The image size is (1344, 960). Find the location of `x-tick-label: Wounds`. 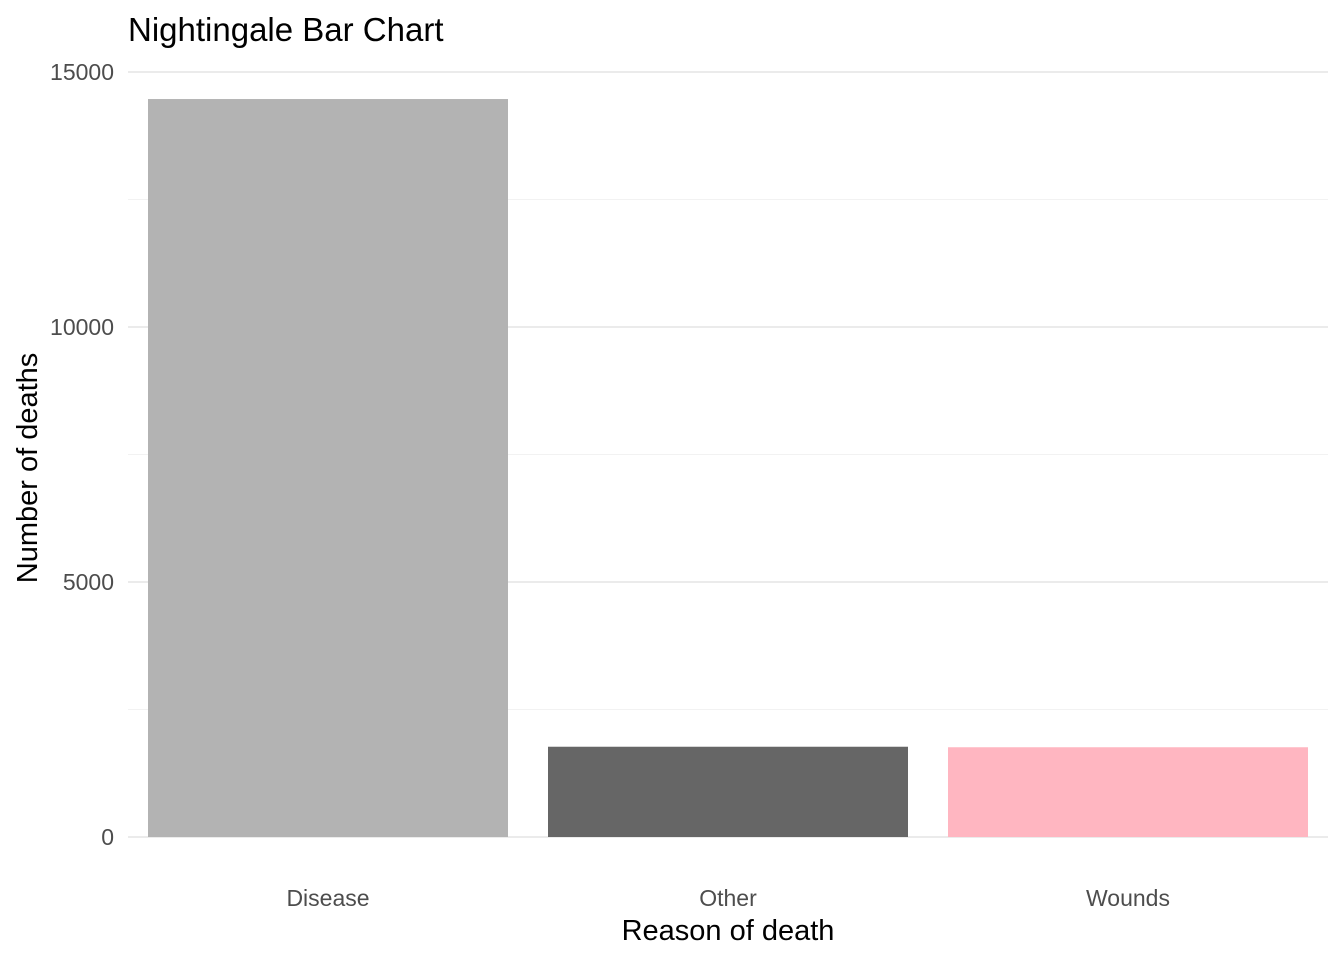

x-tick-label: Wounds is located at coordinates (1128, 898).